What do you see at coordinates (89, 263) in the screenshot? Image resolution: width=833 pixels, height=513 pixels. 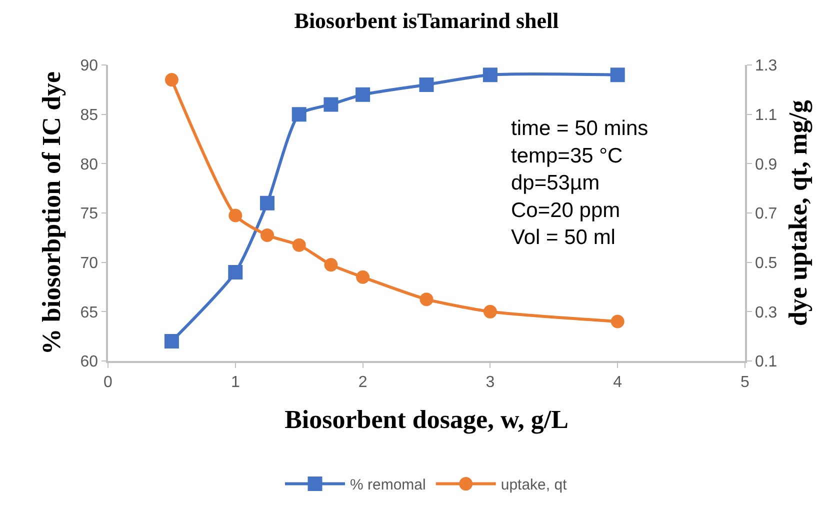 I see `y-tick-label: 70` at bounding box center [89, 263].